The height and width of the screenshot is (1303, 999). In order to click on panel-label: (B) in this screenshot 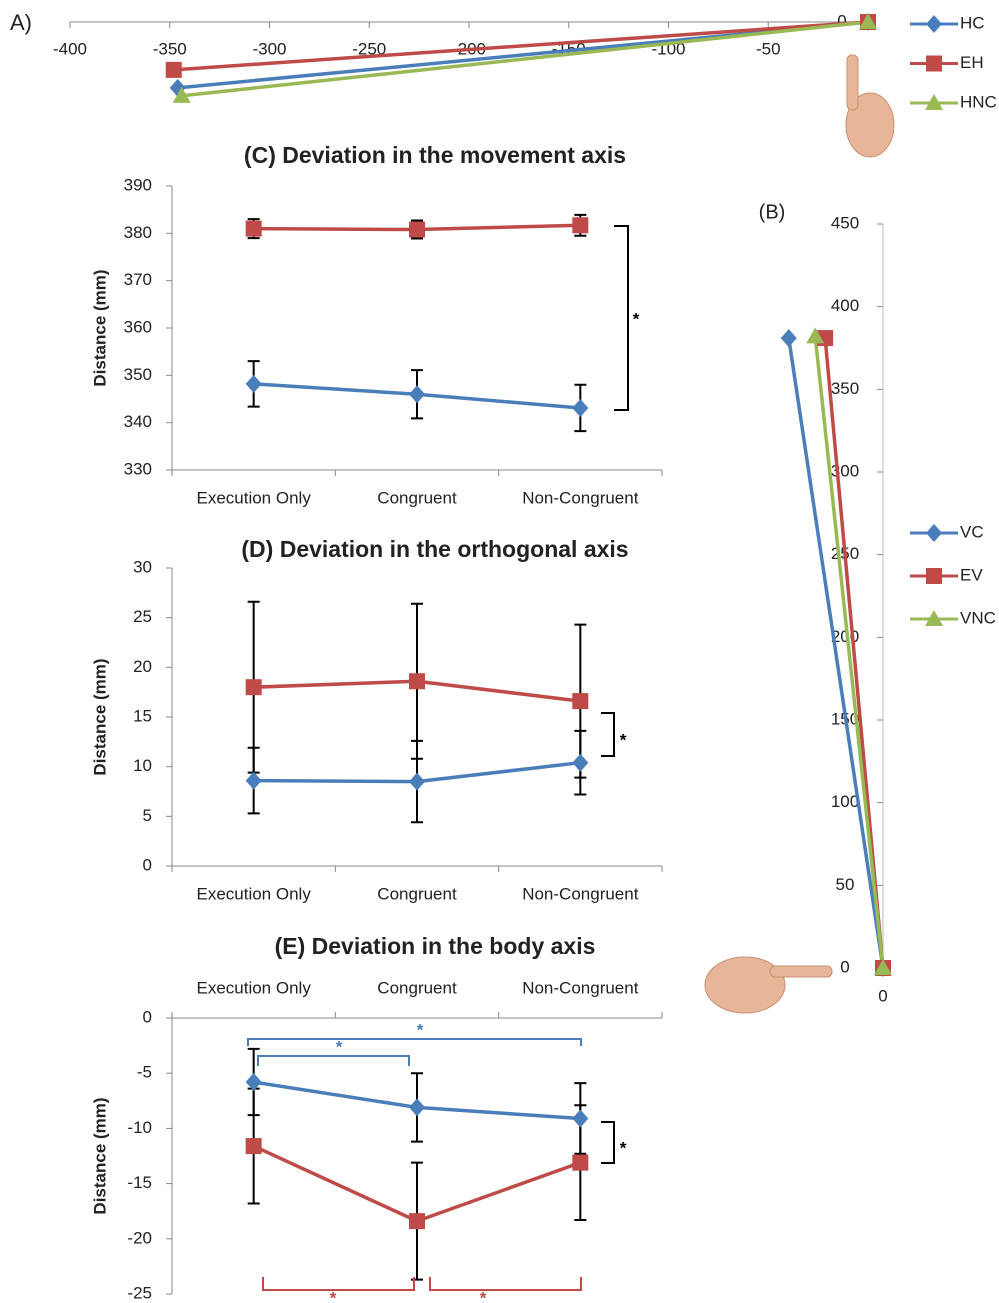, I will do `click(772, 212)`.